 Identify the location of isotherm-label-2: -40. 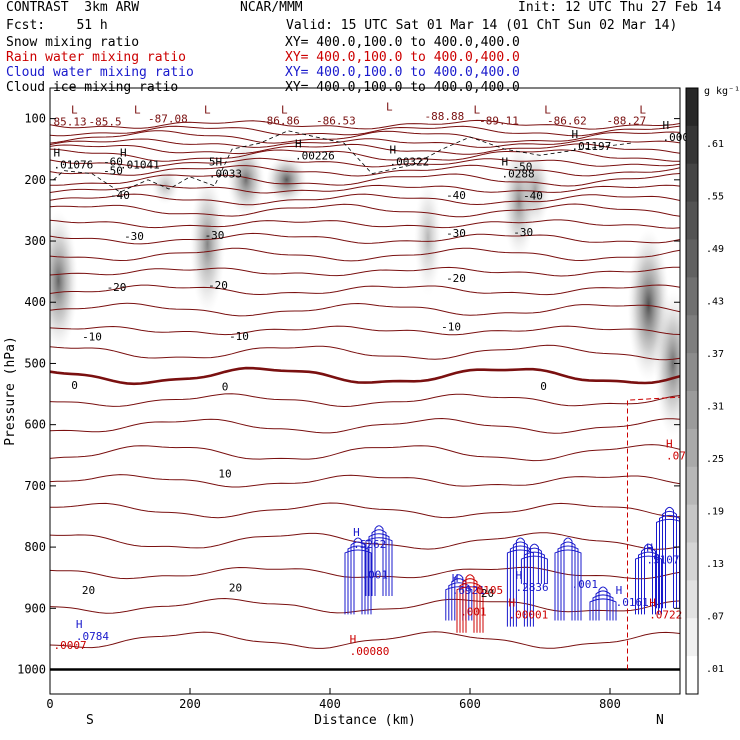
(120, 195).